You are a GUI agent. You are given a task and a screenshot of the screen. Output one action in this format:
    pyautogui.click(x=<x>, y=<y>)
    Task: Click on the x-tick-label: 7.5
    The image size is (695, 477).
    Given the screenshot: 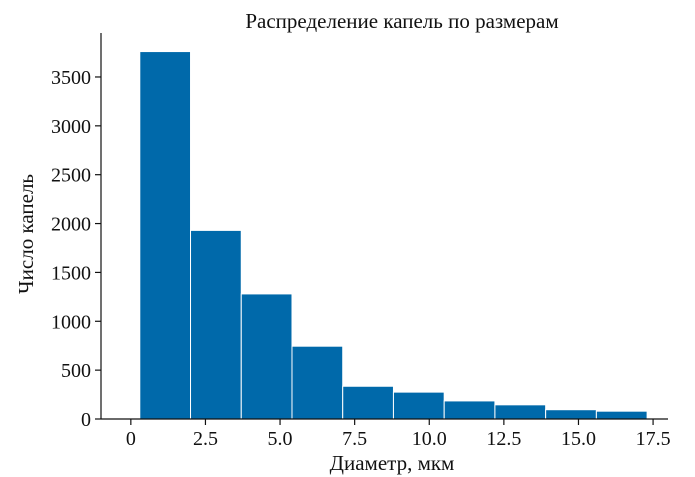 What is the action you would take?
    pyautogui.click(x=354, y=439)
    